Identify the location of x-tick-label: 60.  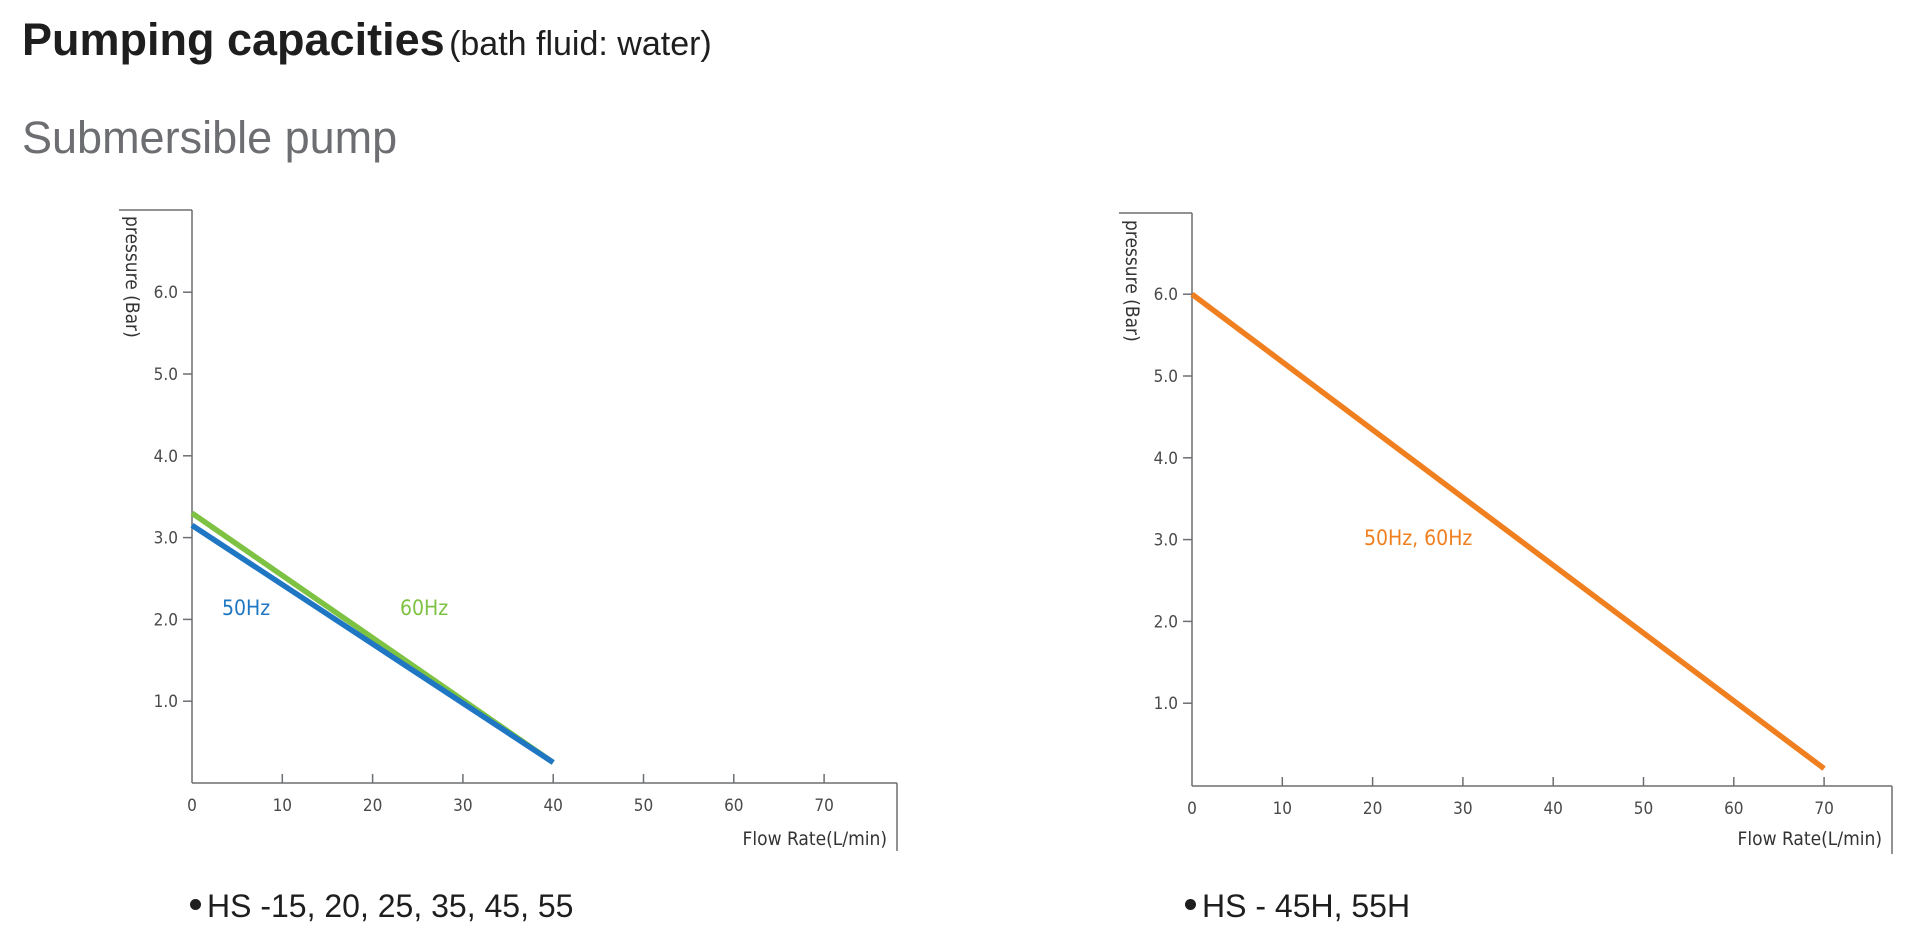
(733, 806).